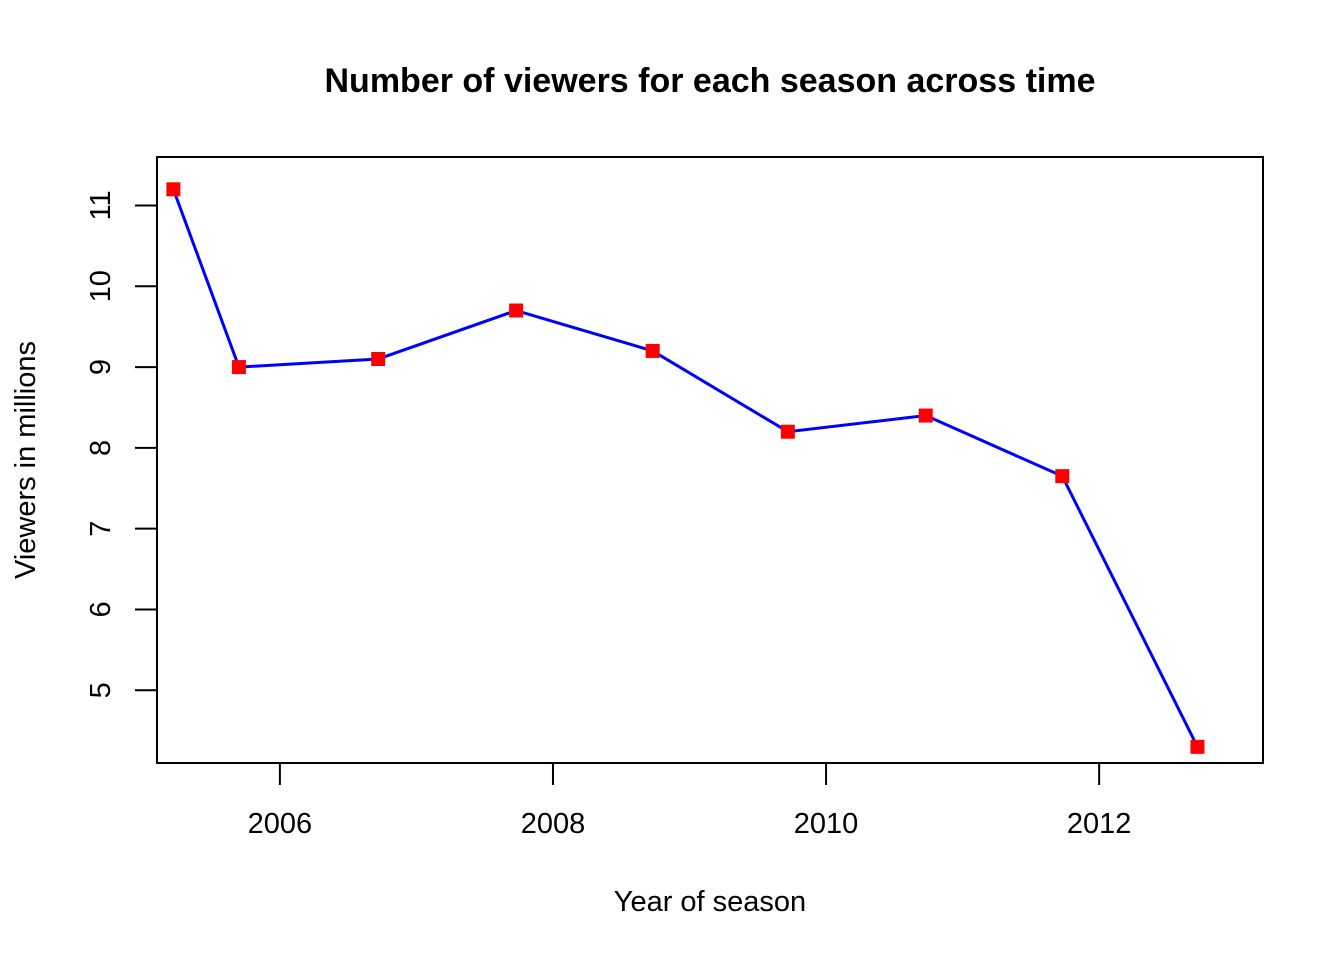  What do you see at coordinates (26, 460) in the screenshot?
I see `y-axis-label: Viewers in millions` at bounding box center [26, 460].